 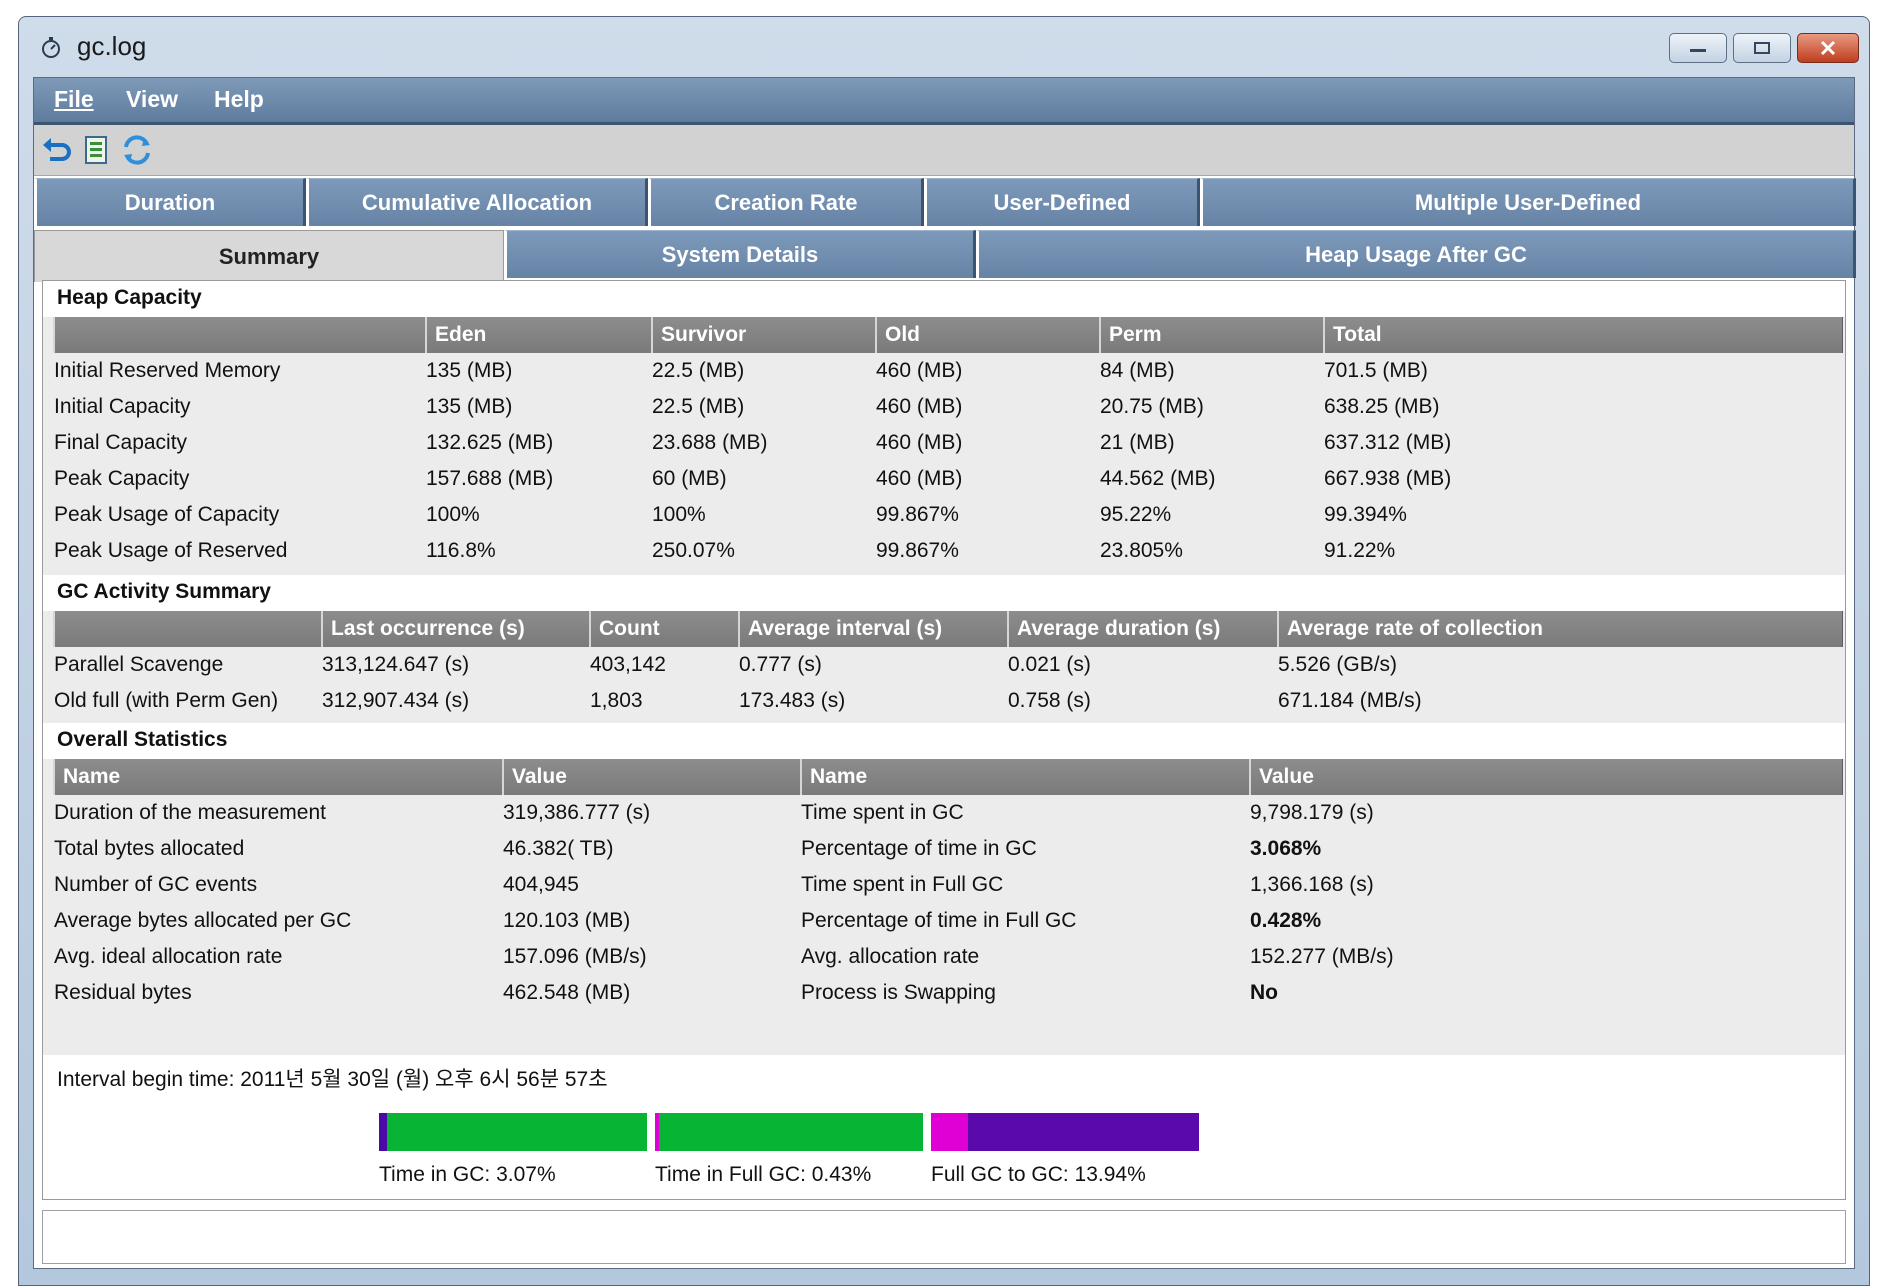 What do you see at coordinates (396, 664) in the screenshot?
I see `table-cell: 313,124.647 (s)` at bounding box center [396, 664].